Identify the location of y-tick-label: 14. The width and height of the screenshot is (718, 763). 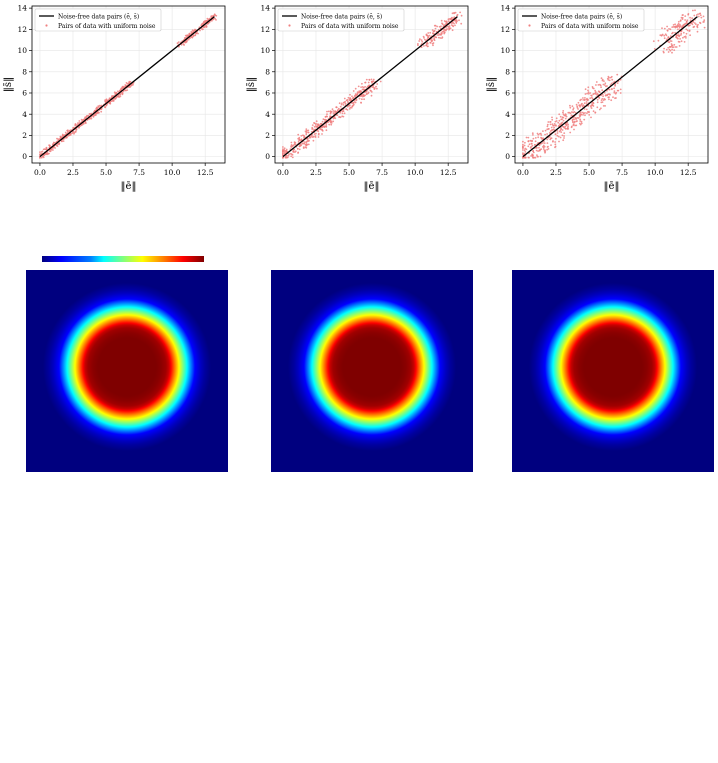
(505, 8).